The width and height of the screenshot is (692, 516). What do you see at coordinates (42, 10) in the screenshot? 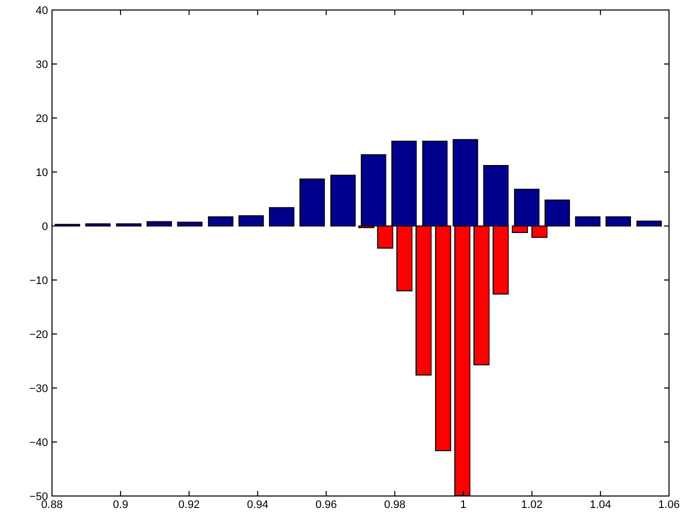
I see `y-tick-label: 40` at bounding box center [42, 10].